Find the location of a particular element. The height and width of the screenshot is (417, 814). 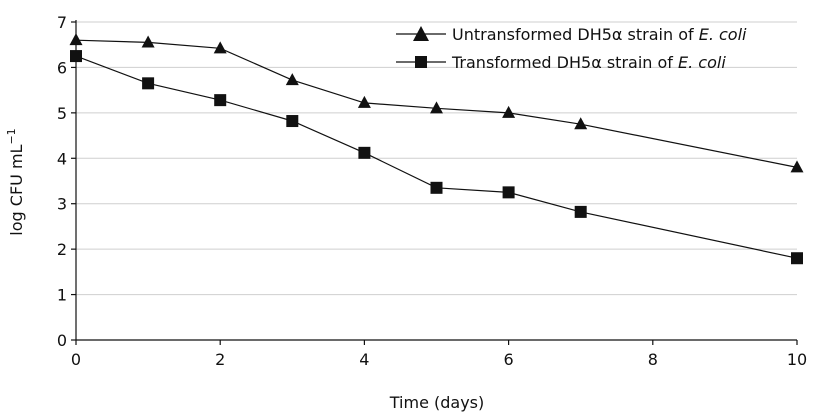

legend-item-transformed: Transformed DH5α strain of E. coli is located at coordinates (561, 62).